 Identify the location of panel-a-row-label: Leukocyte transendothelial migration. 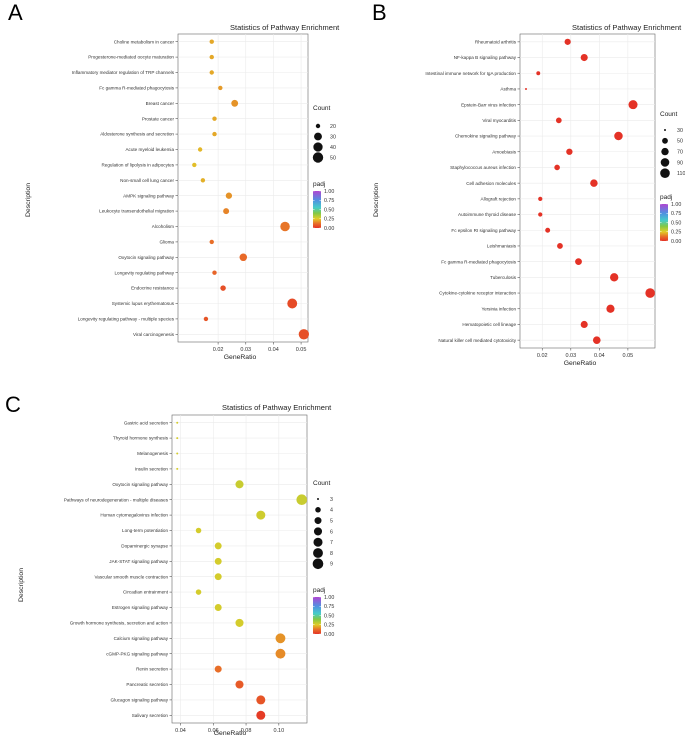
(136, 211).